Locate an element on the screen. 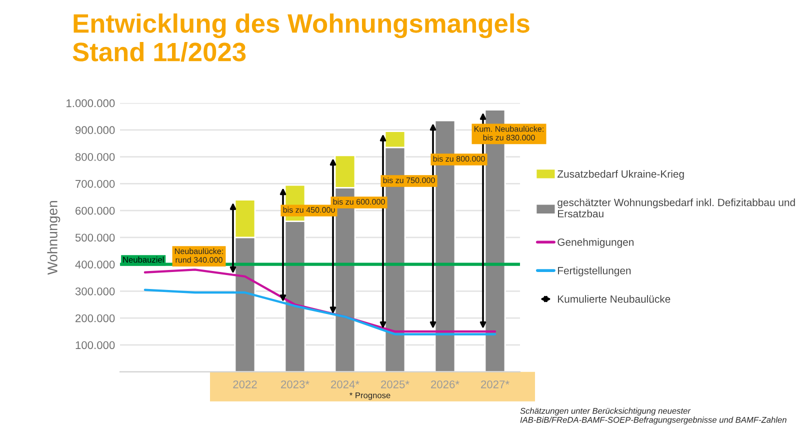  chart-title: Entwicklung des Wohnungsmangels Stand 11/2023 is located at coordinates (301, 37).